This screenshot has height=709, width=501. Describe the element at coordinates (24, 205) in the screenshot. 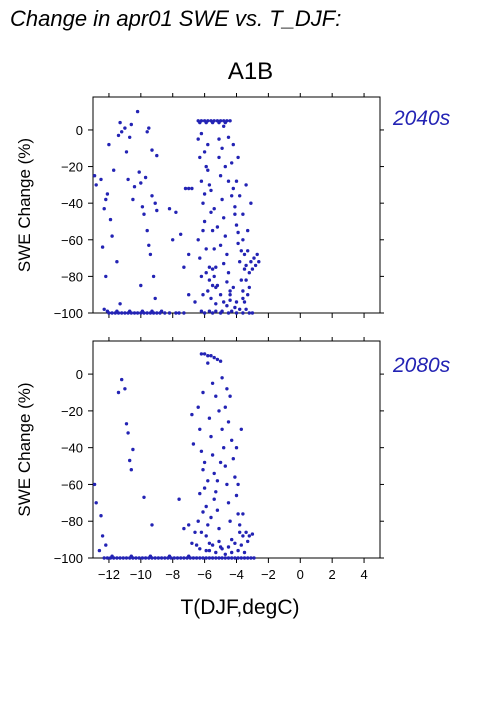

I see `y-axis-label-2040s: SWE Change (%)` at that location.